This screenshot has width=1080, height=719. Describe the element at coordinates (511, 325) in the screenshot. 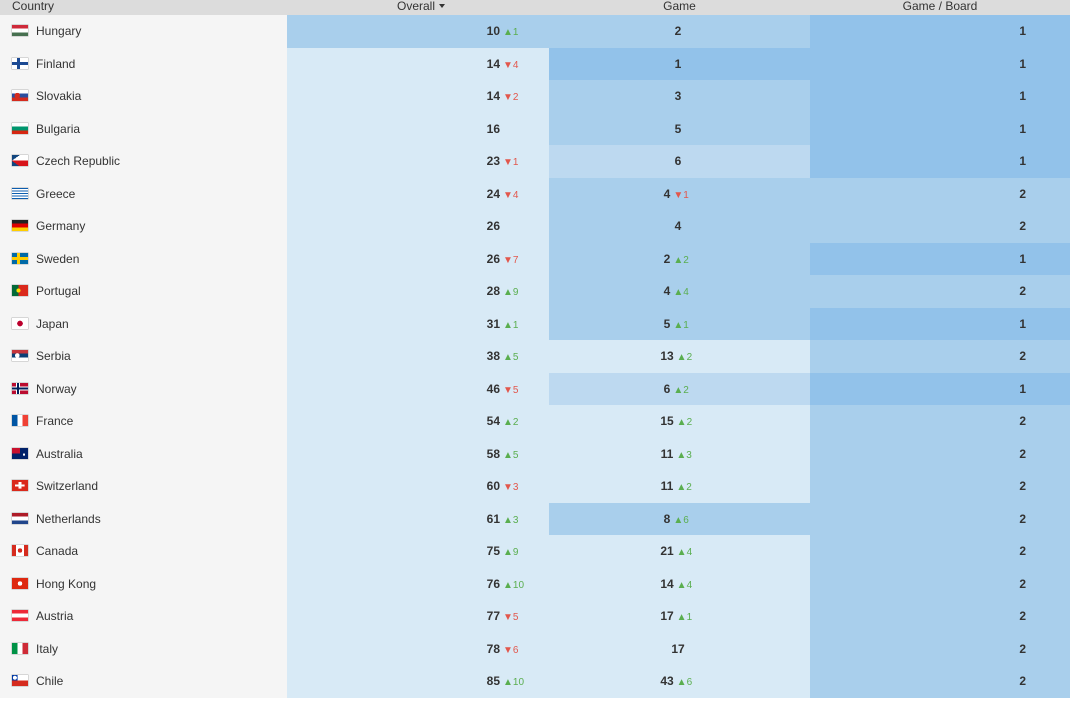

I see `overall-rank-change: ▲1` at that location.